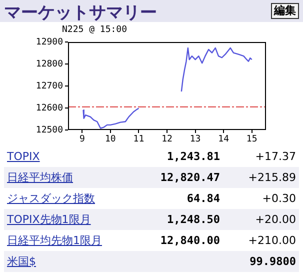  What do you see at coordinates (203, 199) in the screenshot?
I see `text: 64.84` at bounding box center [203, 199].